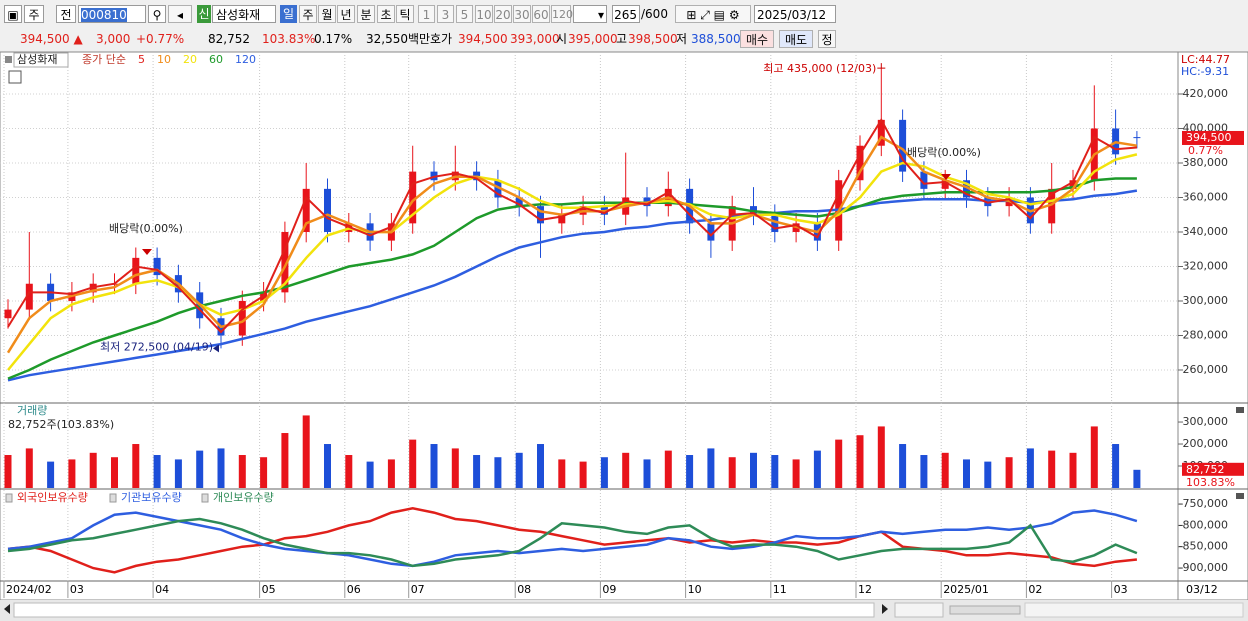  I want to click on legend-label: 종가 단순, so click(104, 59).